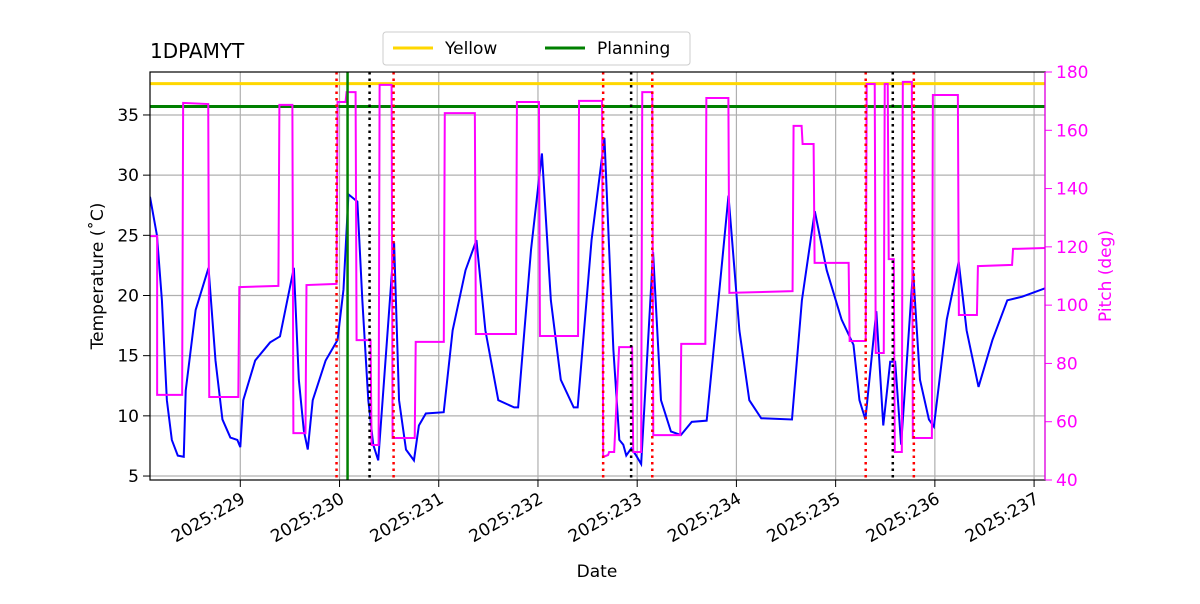 This screenshot has height=604, width=1200. Describe the element at coordinates (536, 48) in the screenshot. I see `legend-box` at that location.